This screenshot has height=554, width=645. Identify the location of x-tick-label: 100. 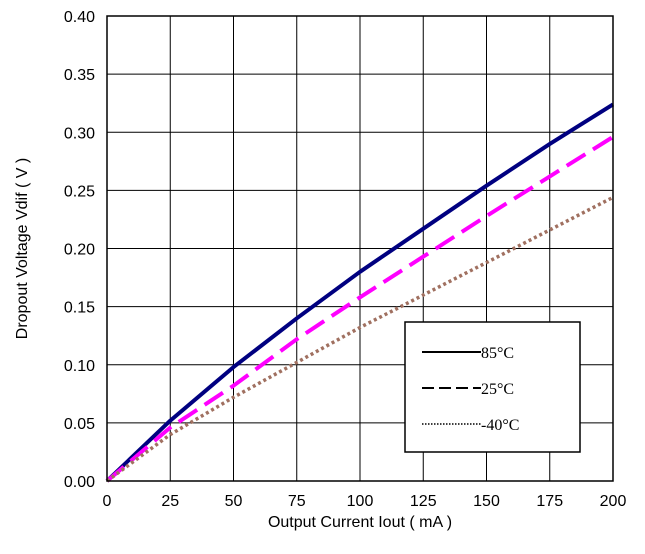
(360, 501).